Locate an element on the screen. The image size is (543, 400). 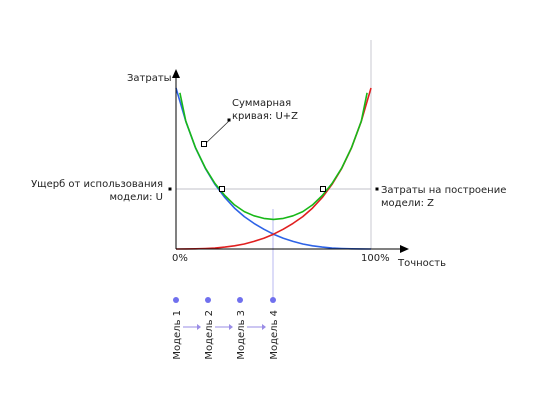
cost-z-label: модели: Z is located at coordinates (407, 203).